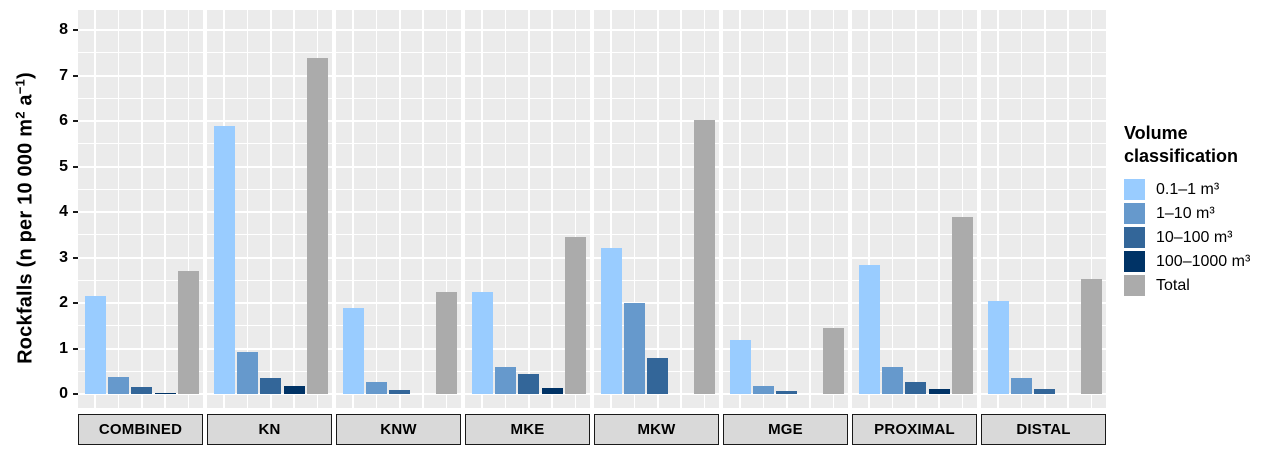 This screenshot has height=454, width=1284. Describe the element at coordinates (1188, 189) in the screenshot. I see `legend-label: 0.1–1 m³` at that location.